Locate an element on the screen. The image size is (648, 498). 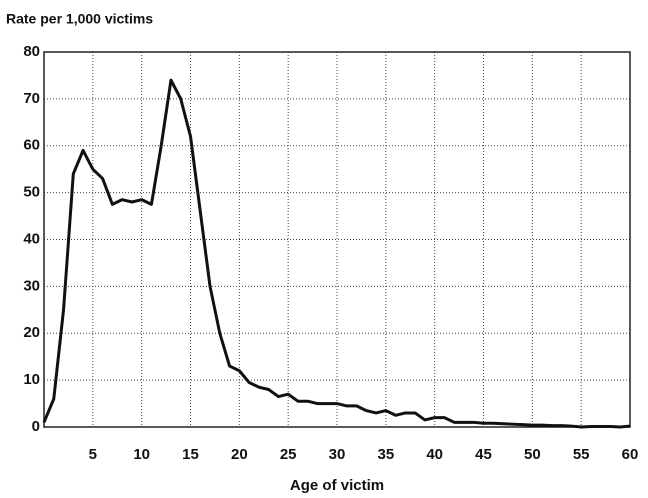
y-tick-label: 70 is located at coordinates (31, 98).